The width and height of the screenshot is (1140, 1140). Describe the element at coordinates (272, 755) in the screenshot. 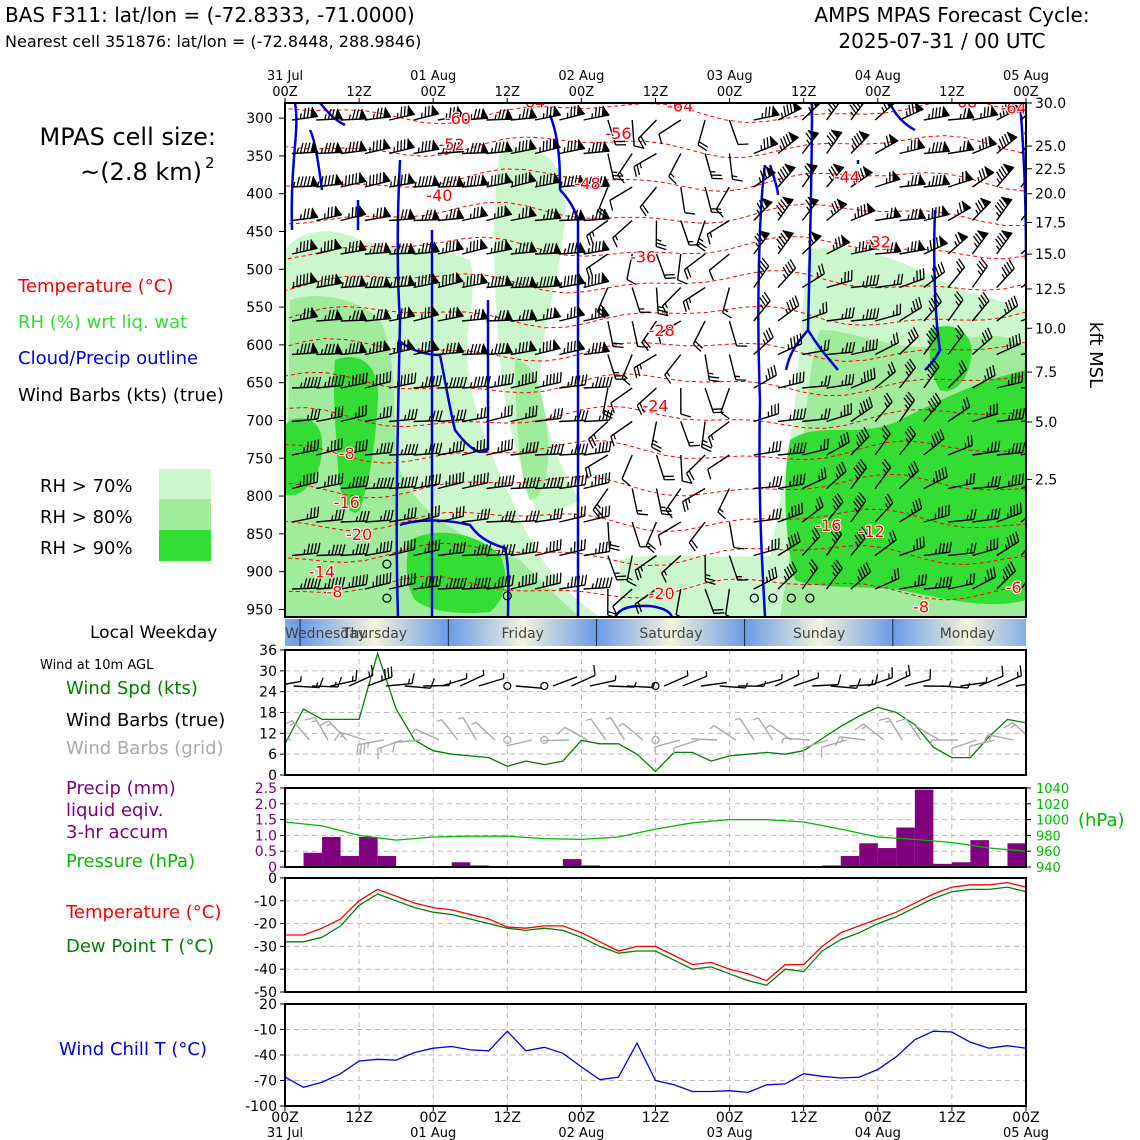

I see `y-tick-label: 6` at that location.